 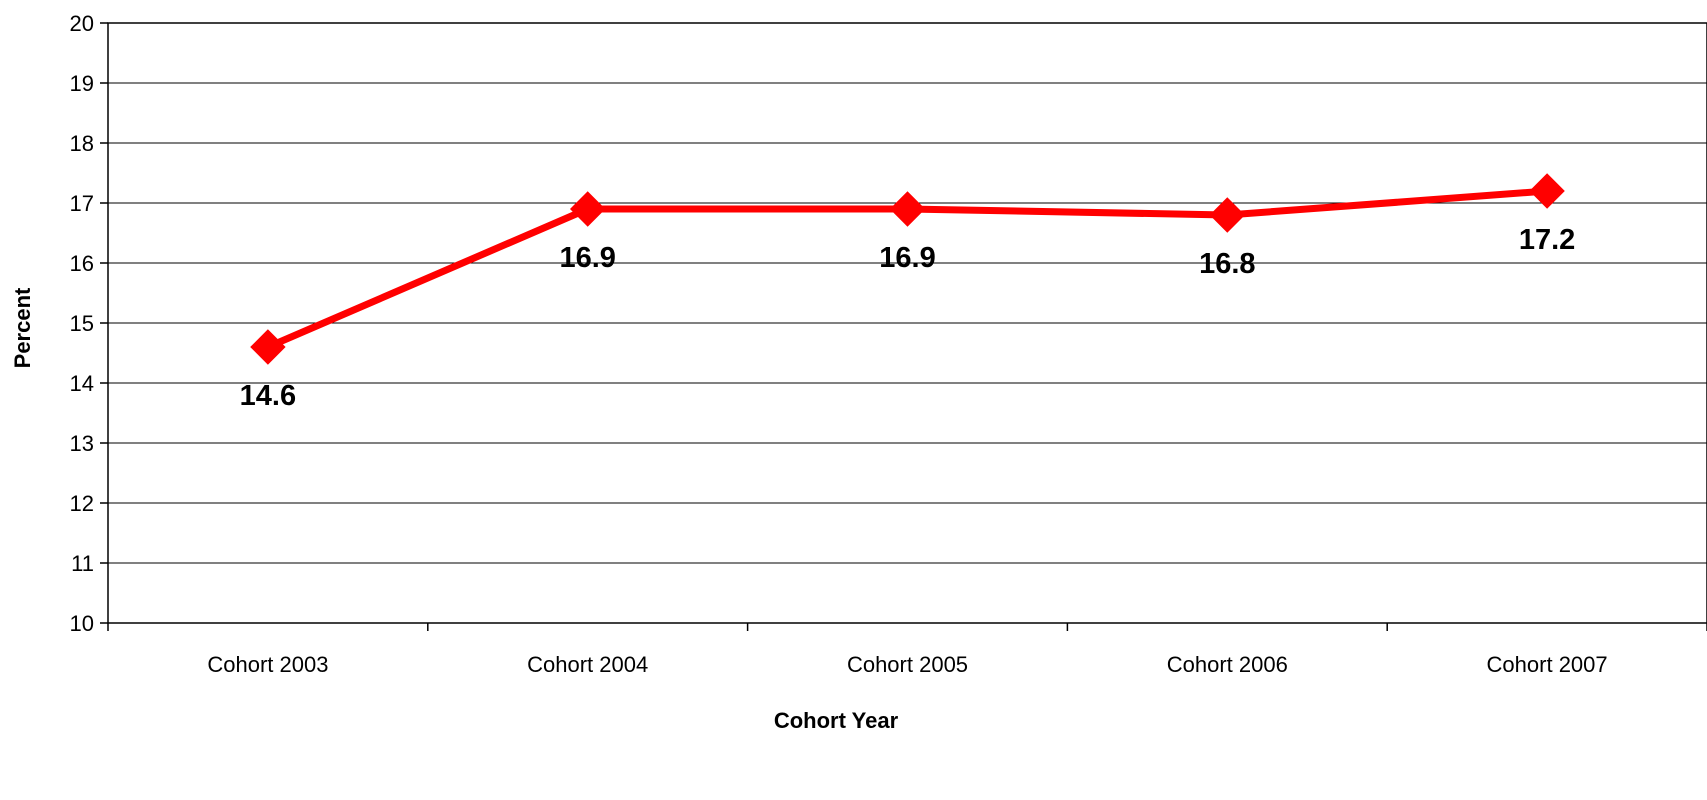 I want to click on y-tick-label: 14, so click(x=82, y=383).